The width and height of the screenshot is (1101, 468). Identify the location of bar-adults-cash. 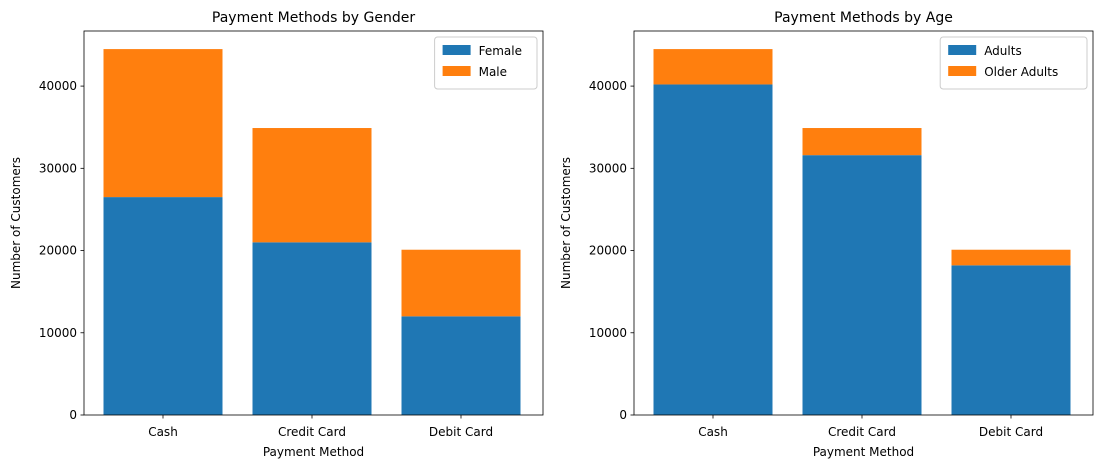
(713, 249).